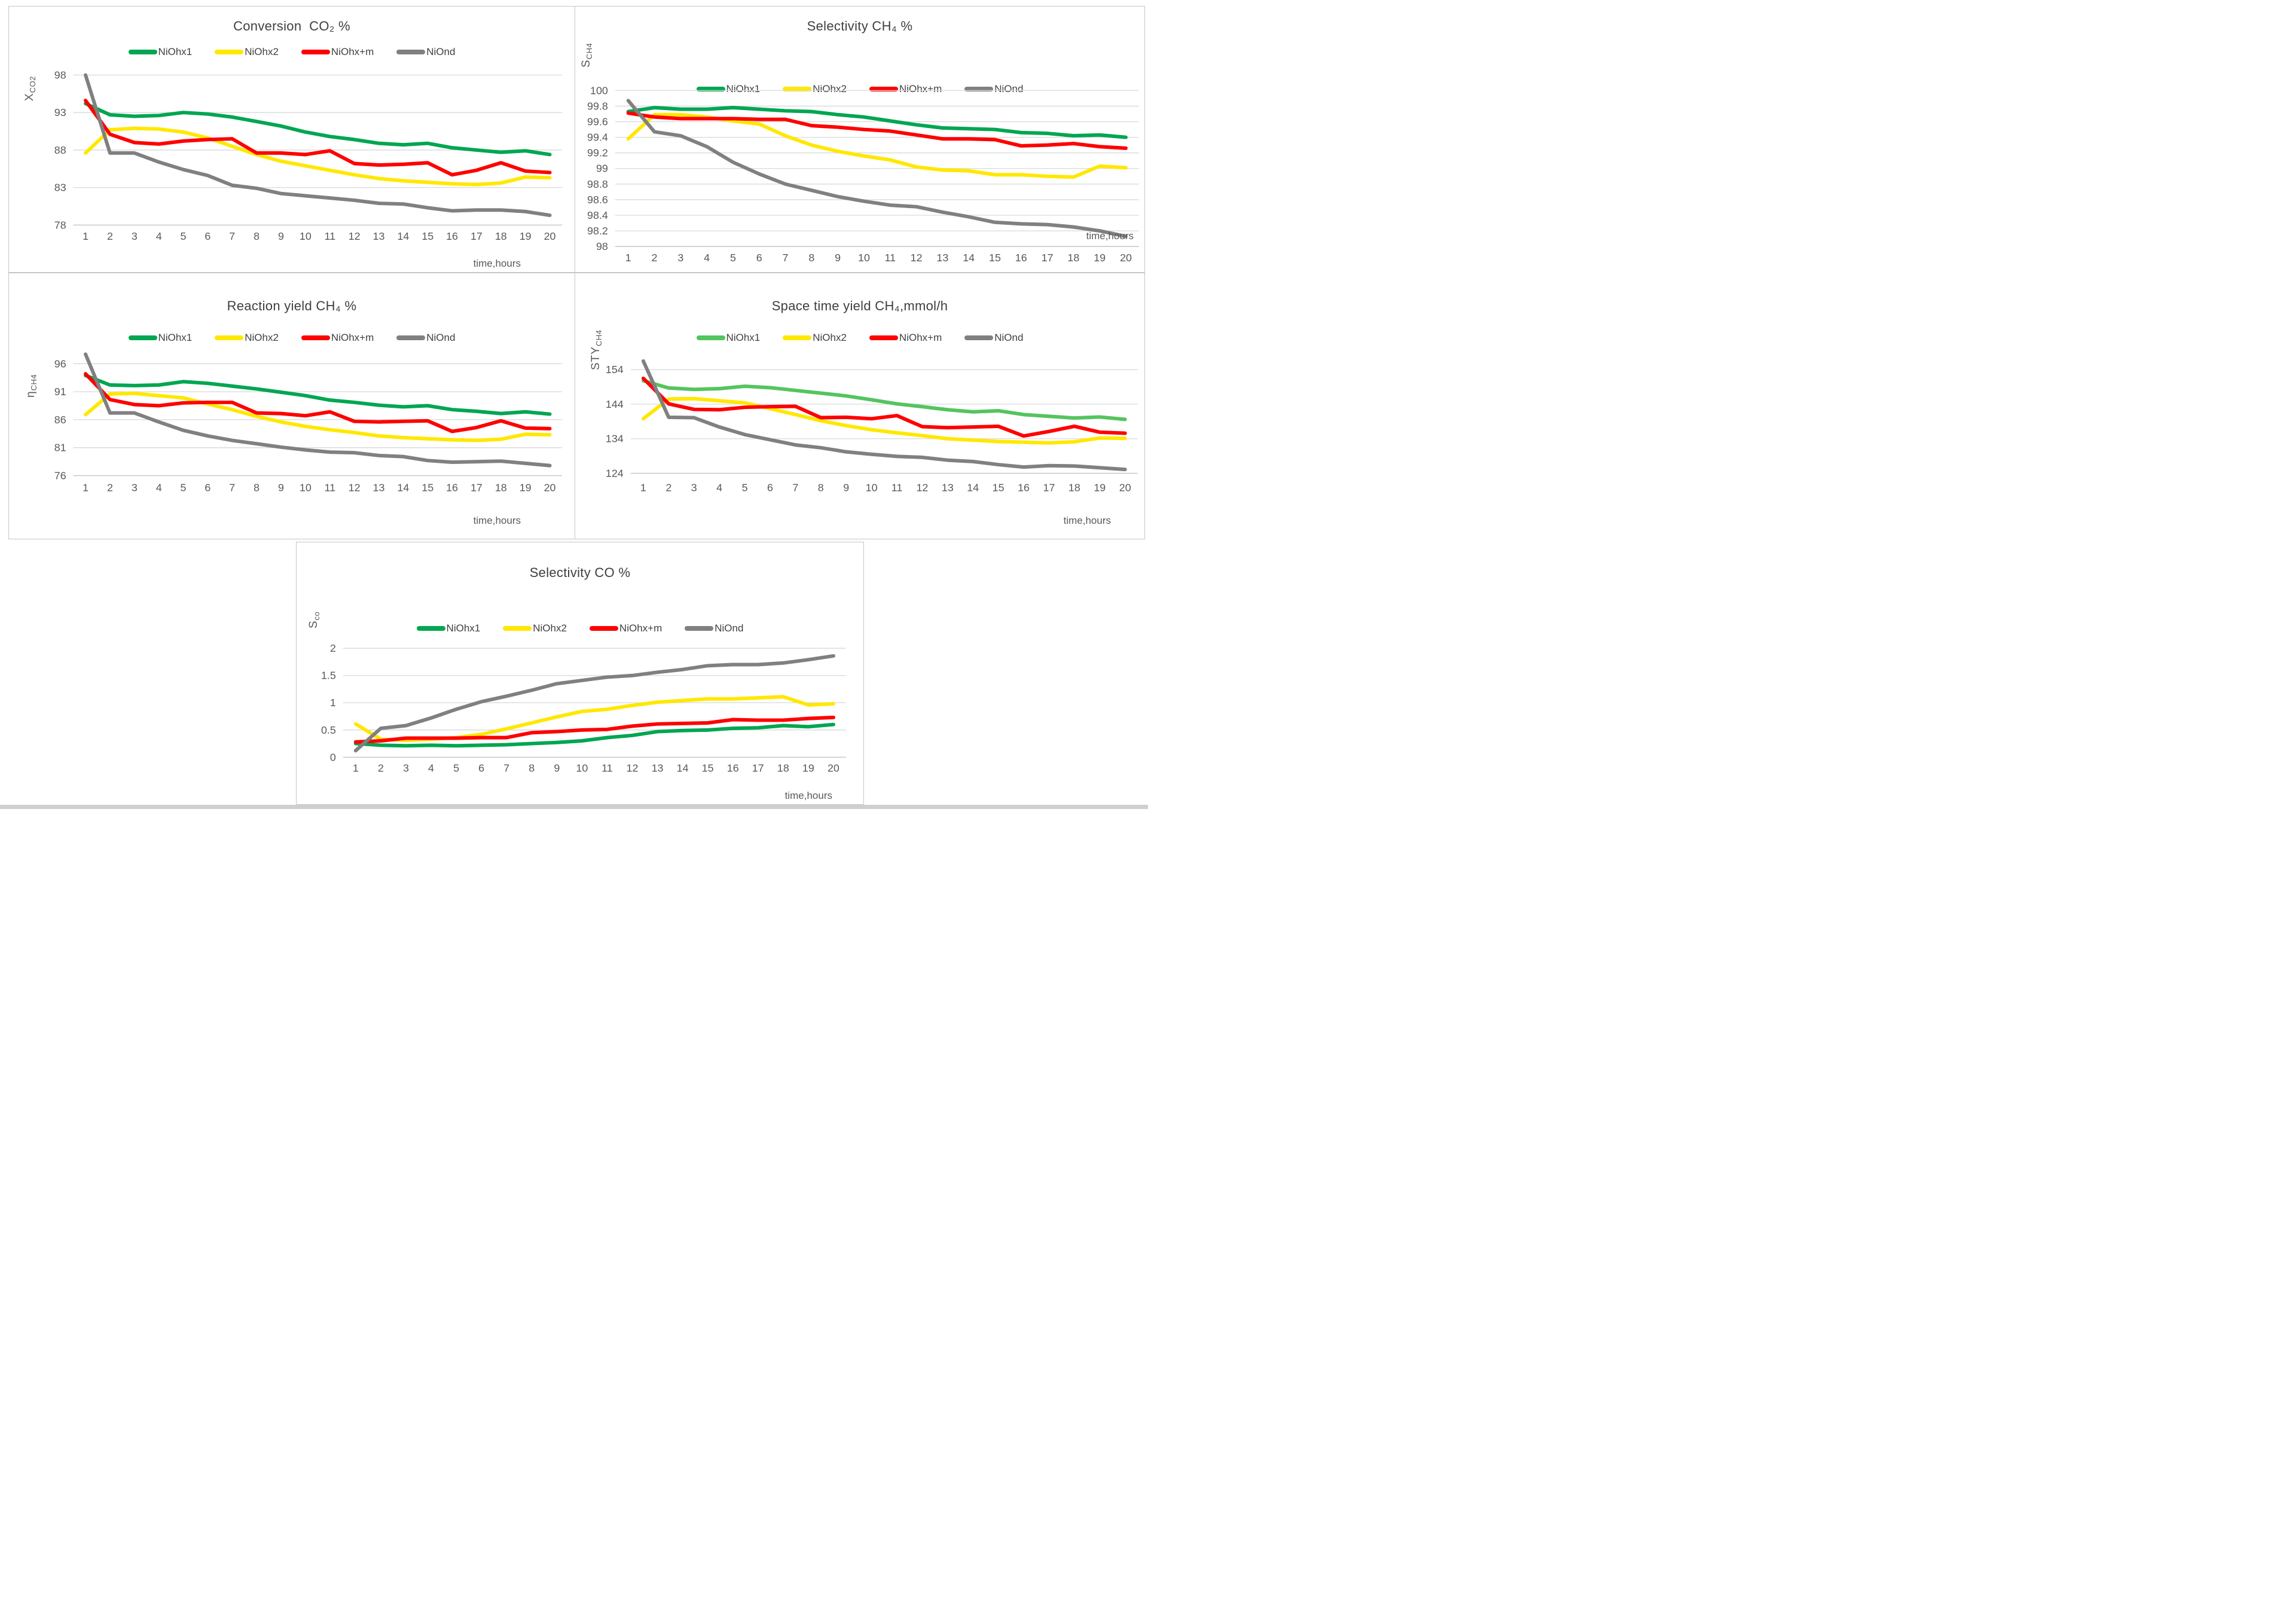 The height and width of the screenshot is (1618, 2296). Describe the element at coordinates (859, 305) in the screenshot. I see `chart-title: Space time yield CH₄,mmol/h` at that location.